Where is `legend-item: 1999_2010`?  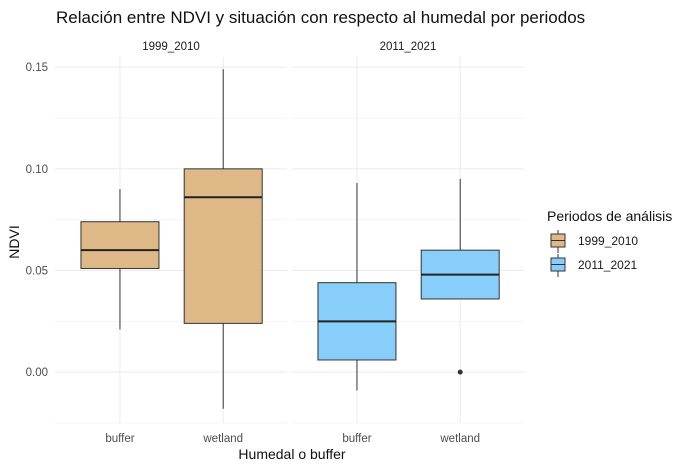
legend-item: 1999_2010 is located at coordinates (594, 241).